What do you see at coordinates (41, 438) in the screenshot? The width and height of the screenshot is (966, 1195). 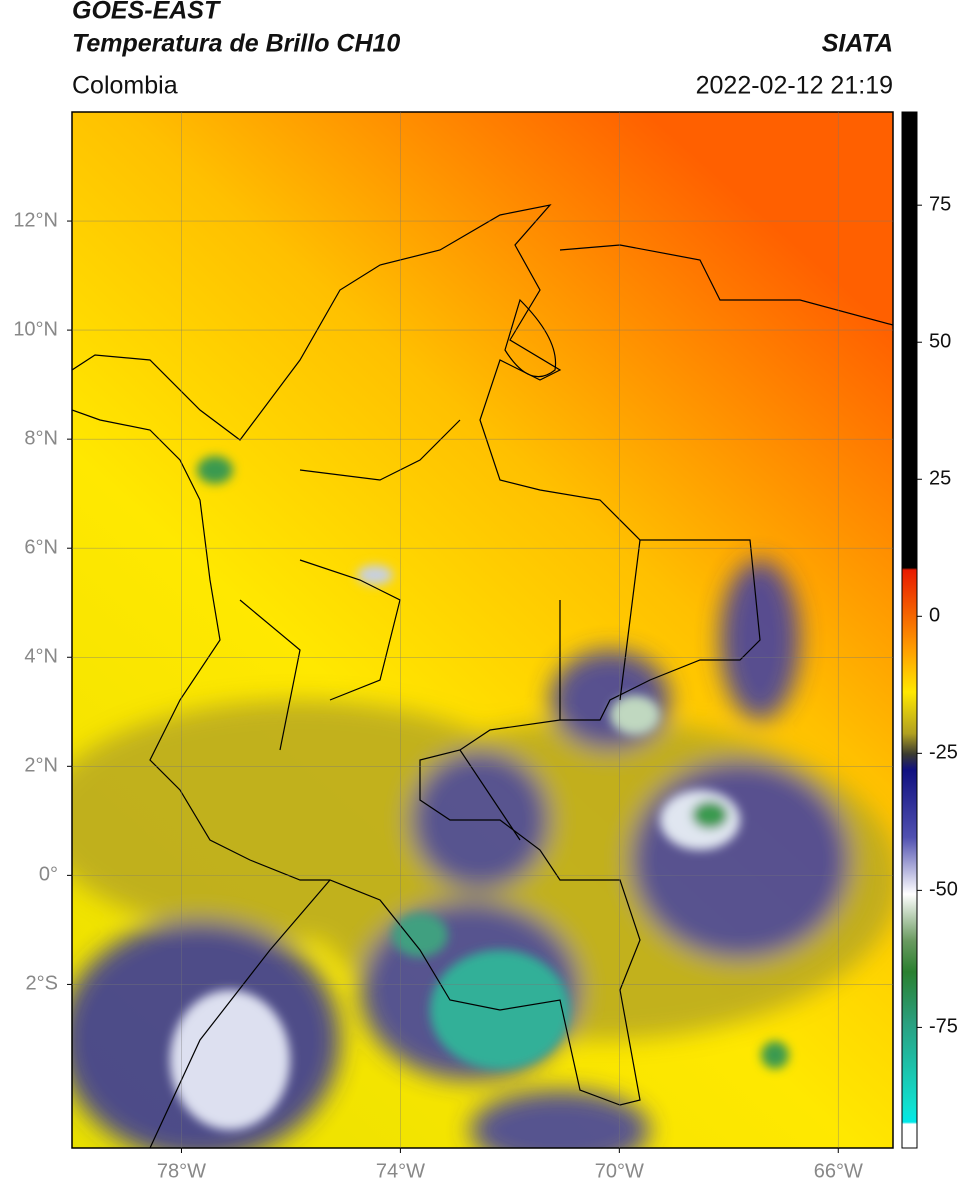 I see `y-tick-label: 8°N` at bounding box center [41, 438].